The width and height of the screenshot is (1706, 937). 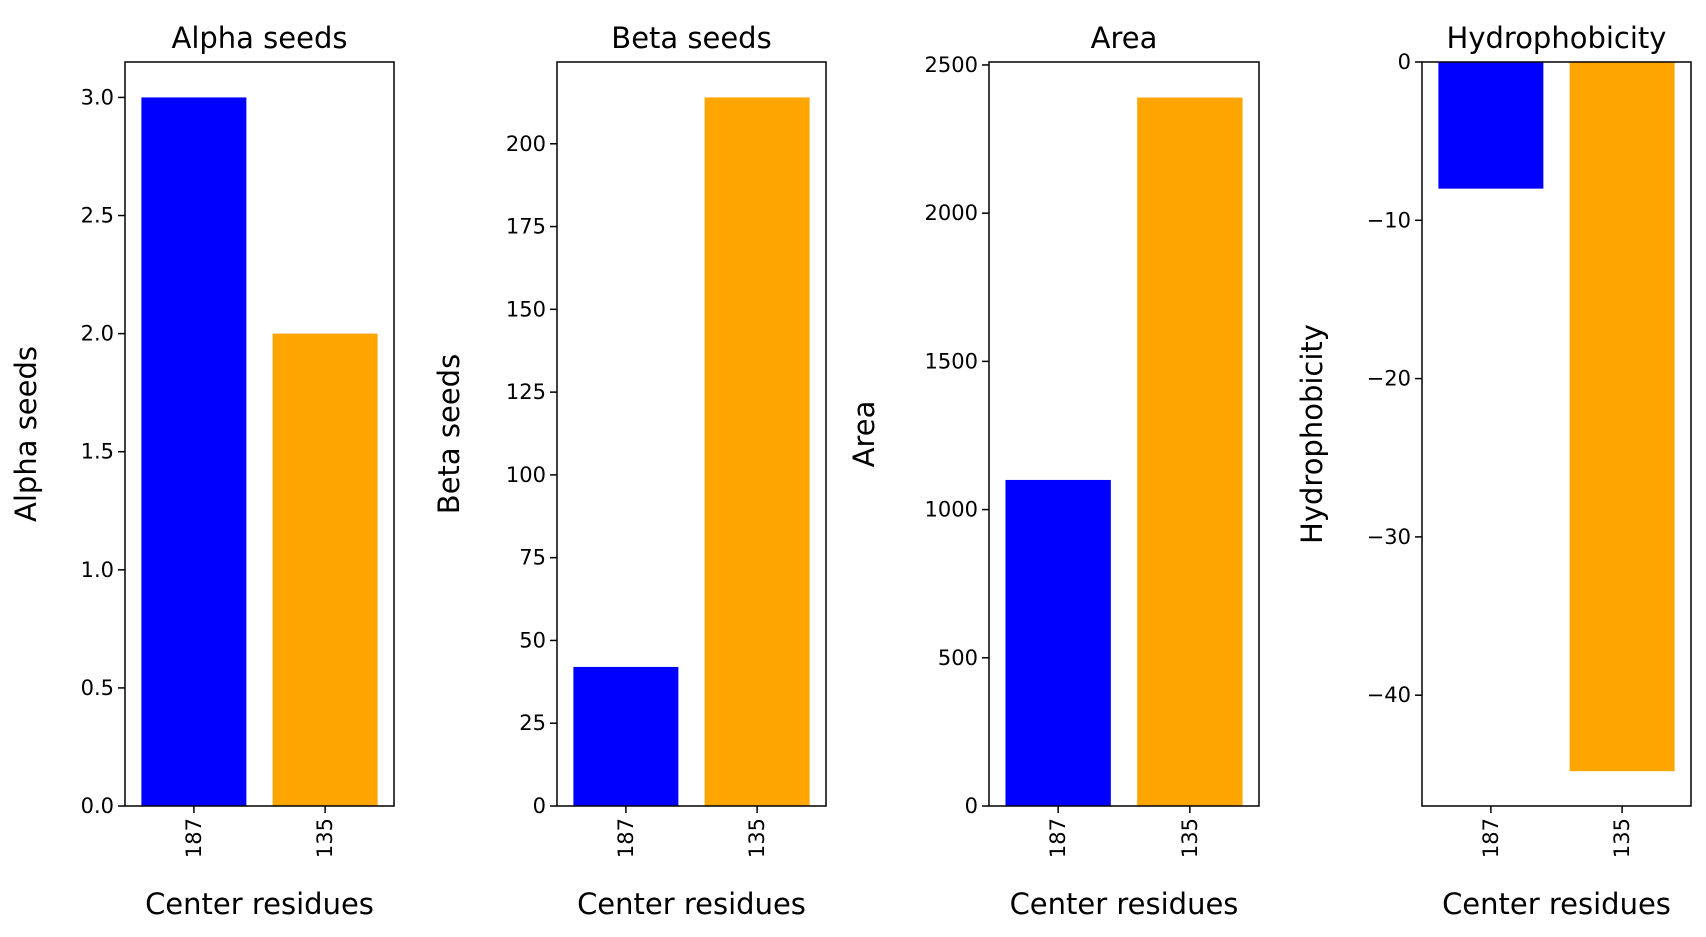 I want to click on y-axis-label: Beta seeds, so click(x=449, y=434).